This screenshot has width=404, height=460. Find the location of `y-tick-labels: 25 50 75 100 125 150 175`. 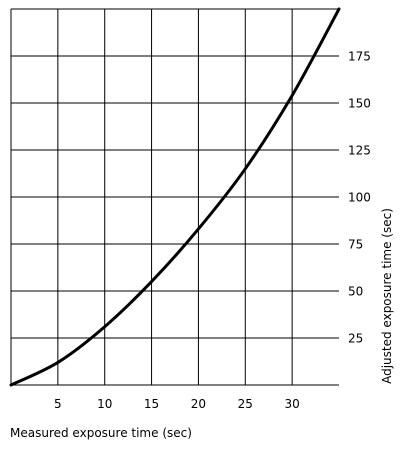

y-tick-labels: 25 50 75 100 125 150 175 is located at coordinates (359, 198).